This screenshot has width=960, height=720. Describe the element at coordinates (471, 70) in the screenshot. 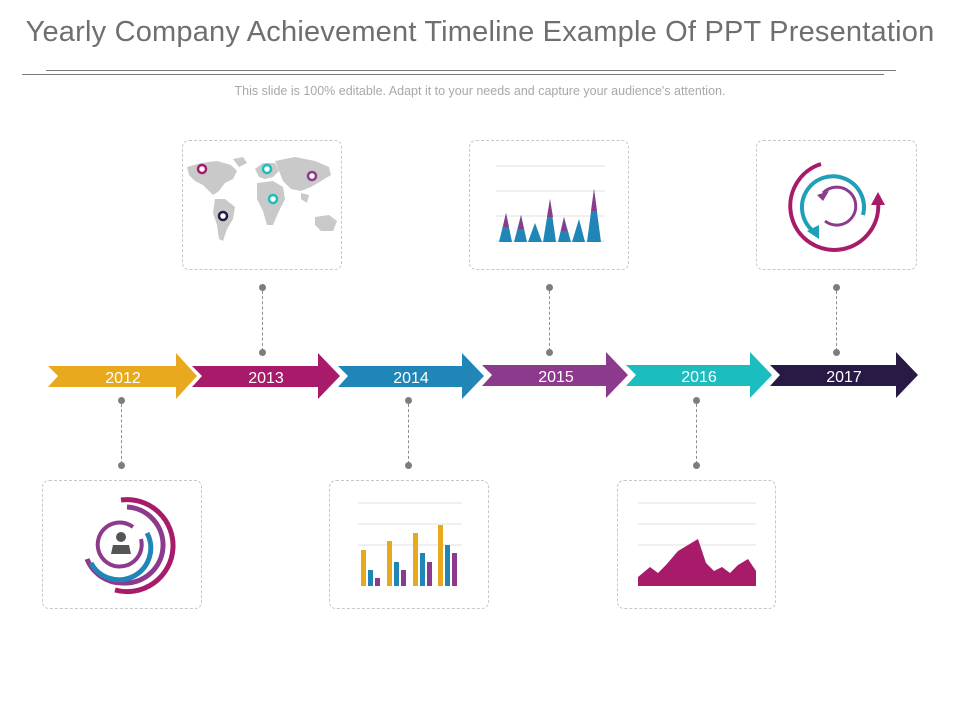

I see `title-divider` at that location.